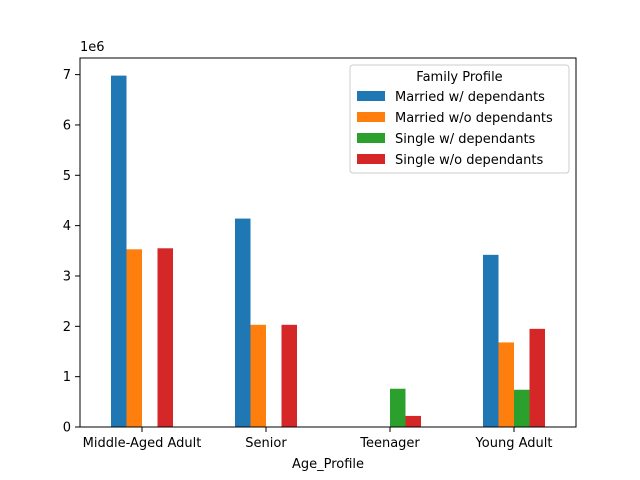 The image size is (640, 480). What do you see at coordinates (459, 77) in the screenshot?
I see `legend-title: Family Profile` at bounding box center [459, 77].